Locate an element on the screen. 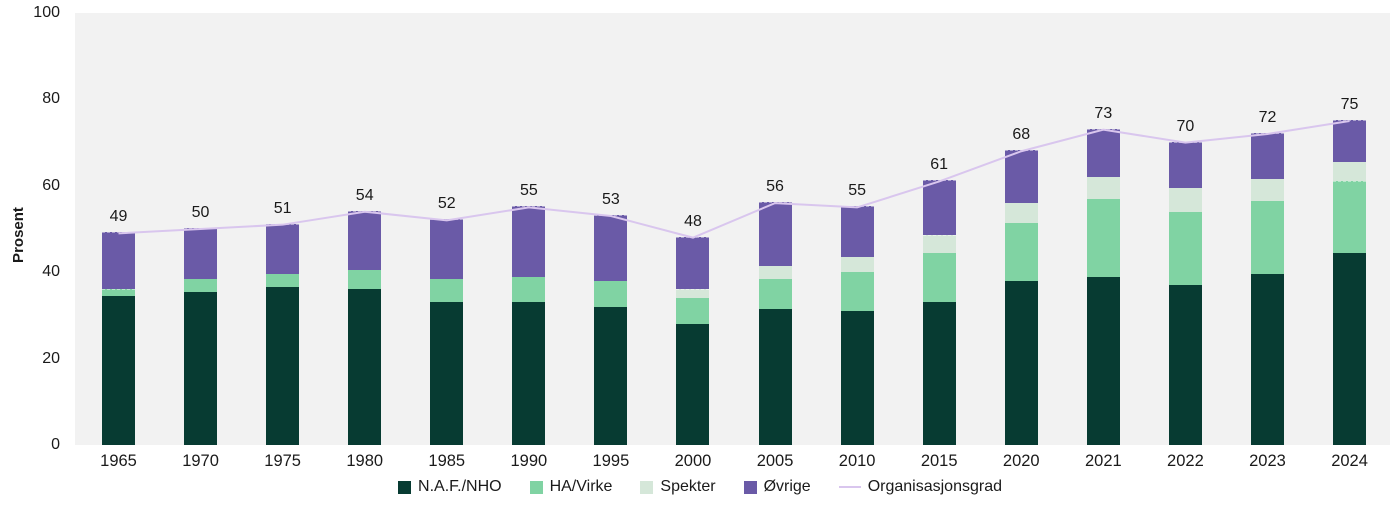  bar-group-1980 is located at coordinates (365, 229).